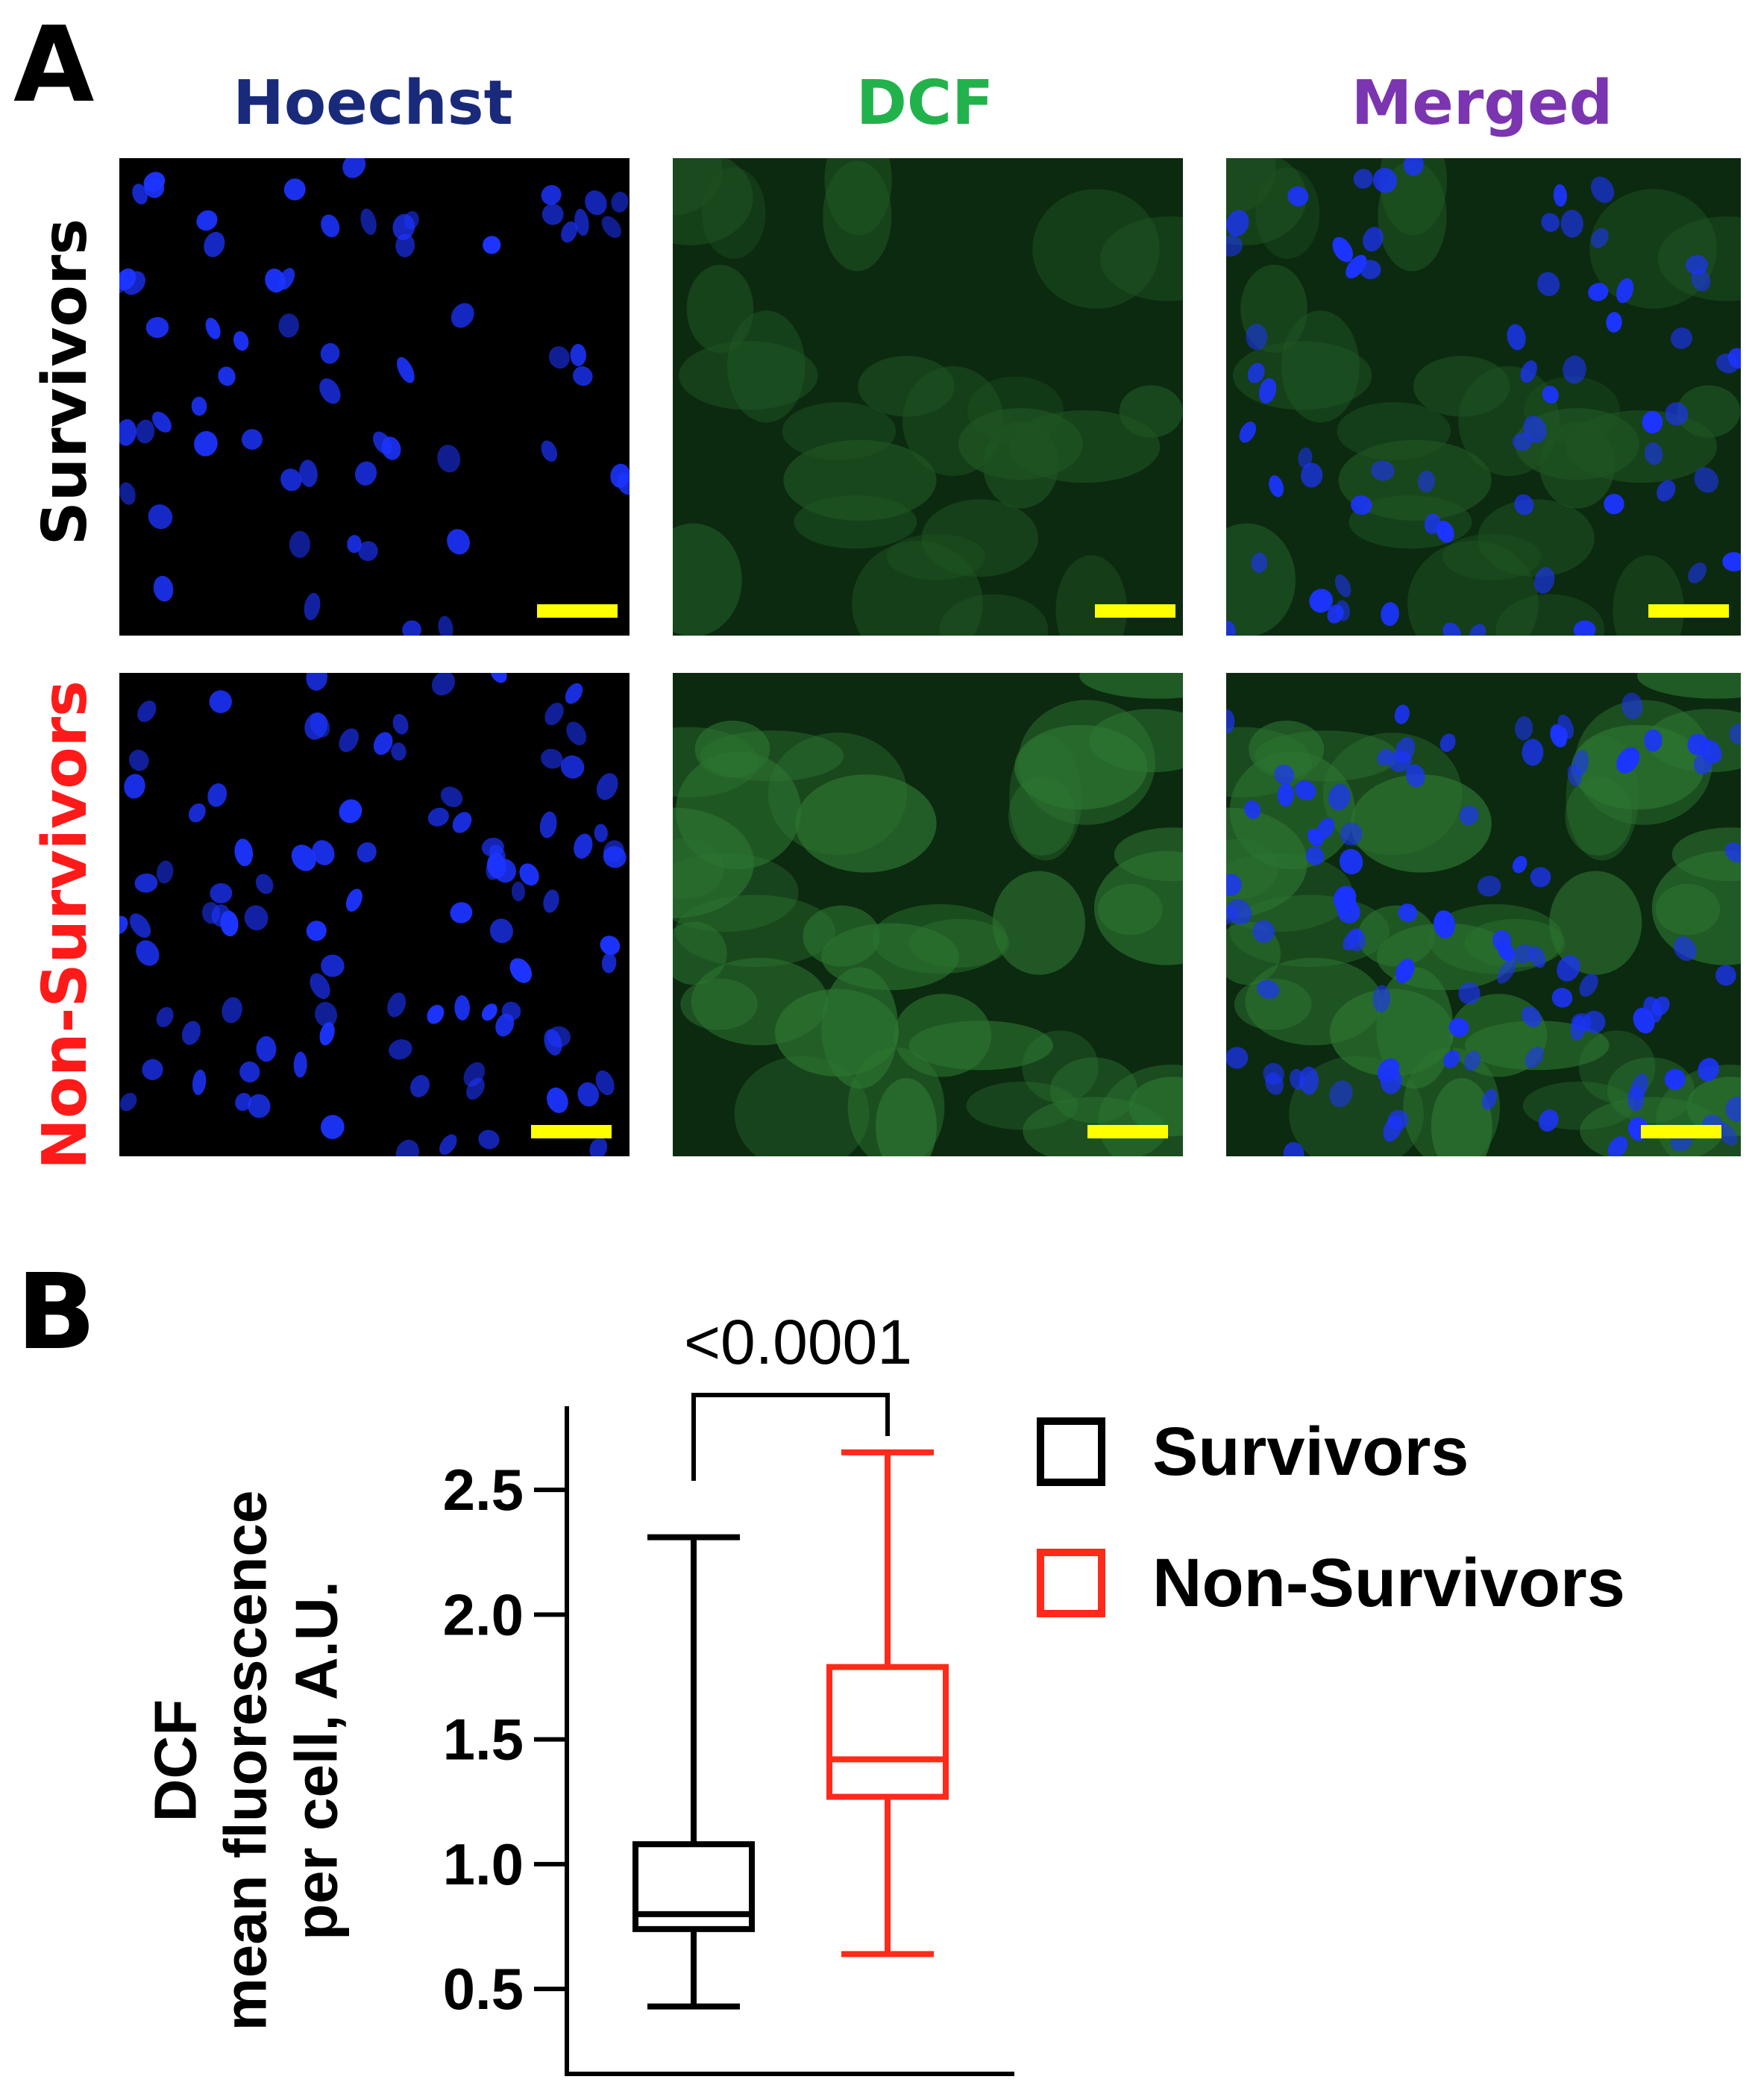 Image resolution: width=1755 pixels, height=2100 pixels. Describe the element at coordinates (790, 1437) in the screenshot. I see `significance-bracket` at that location.